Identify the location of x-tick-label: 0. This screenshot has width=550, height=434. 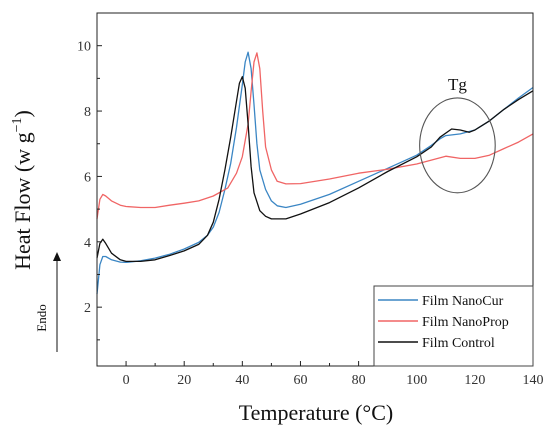
(126, 380).